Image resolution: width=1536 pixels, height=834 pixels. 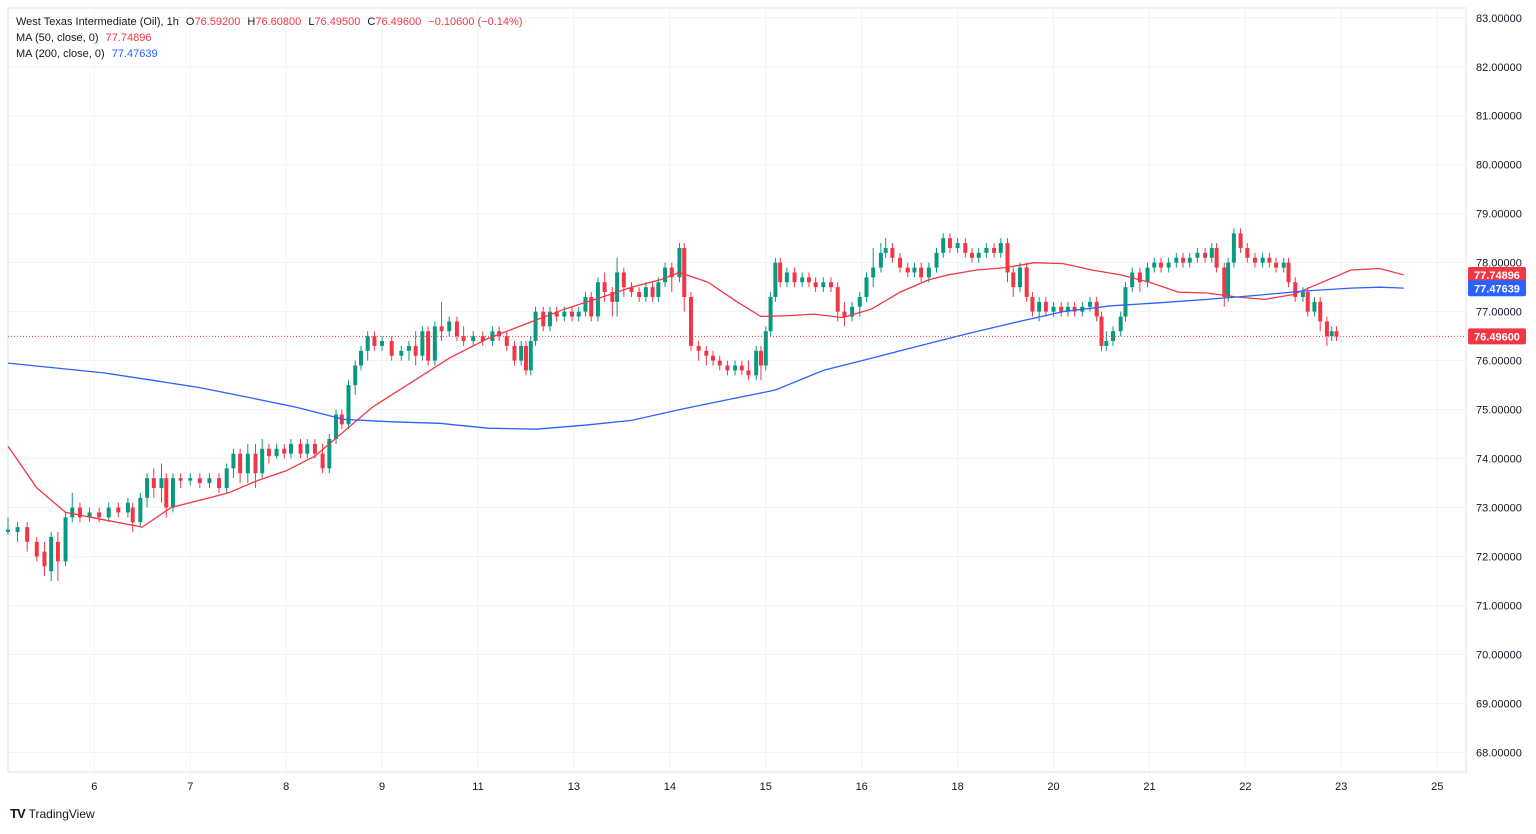 I want to click on ma200-price-label: 77.47639, so click(x=1497, y=289).